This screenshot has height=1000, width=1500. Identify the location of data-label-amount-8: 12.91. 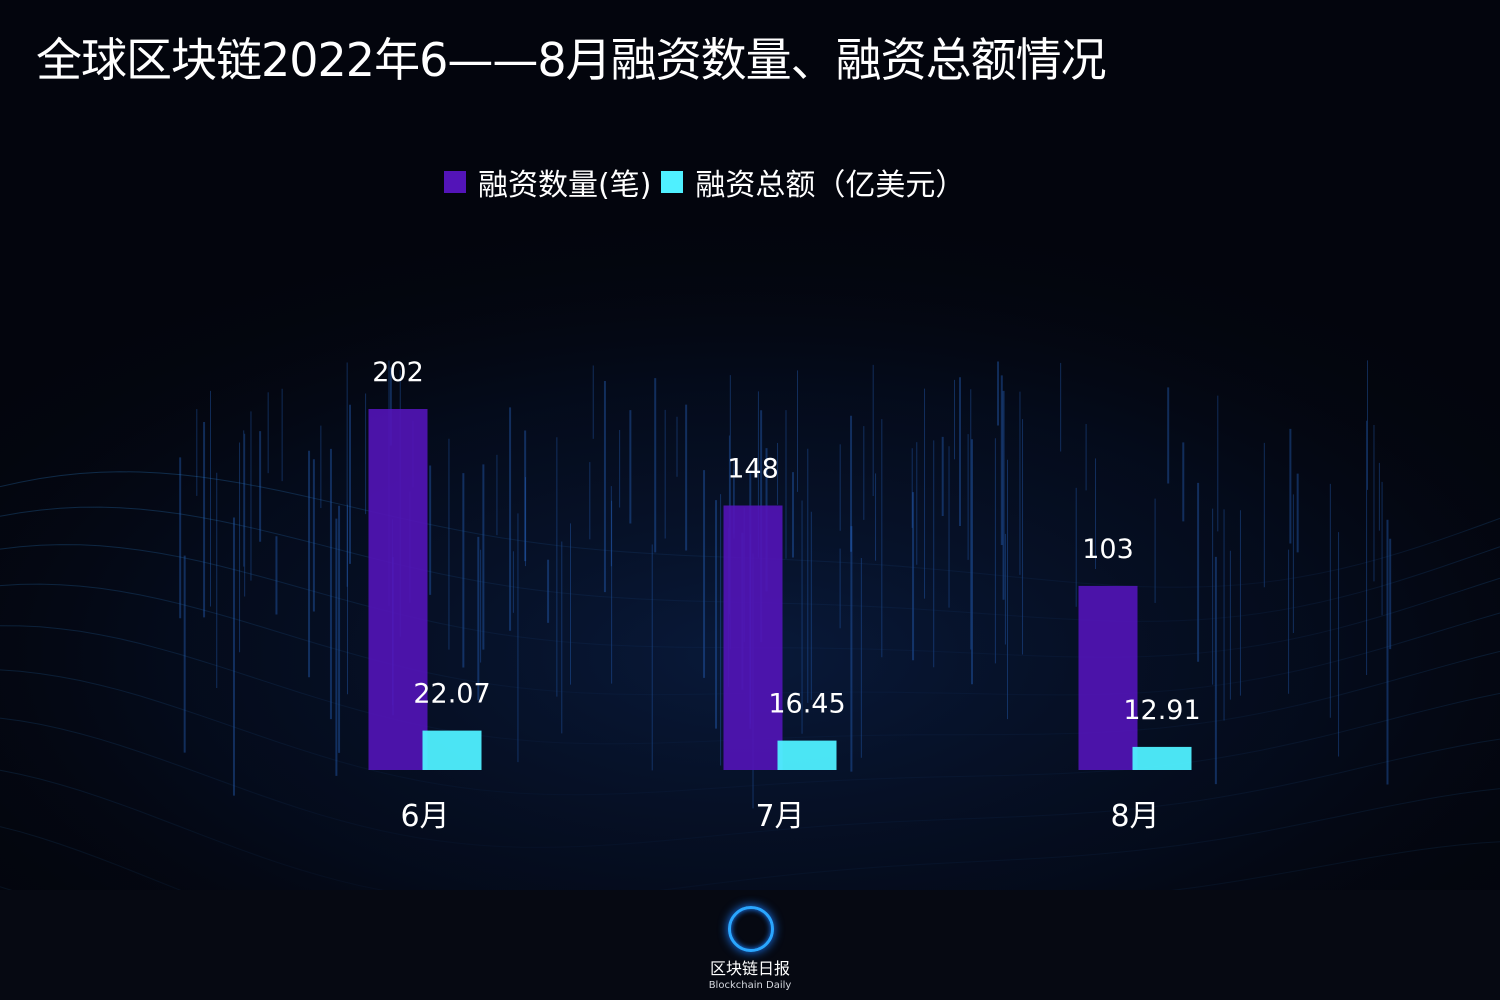
(1161, 710).